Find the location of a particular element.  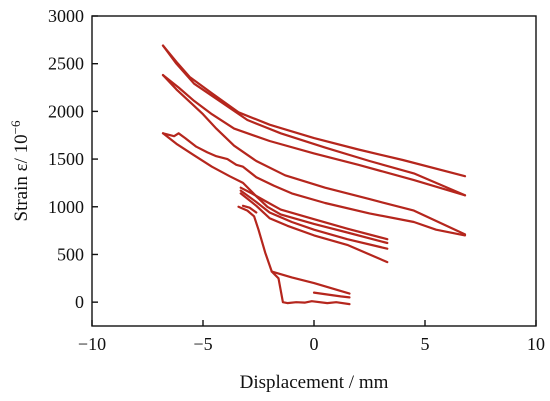

x-tick-label: −5 is located at coordinates (202, 344).